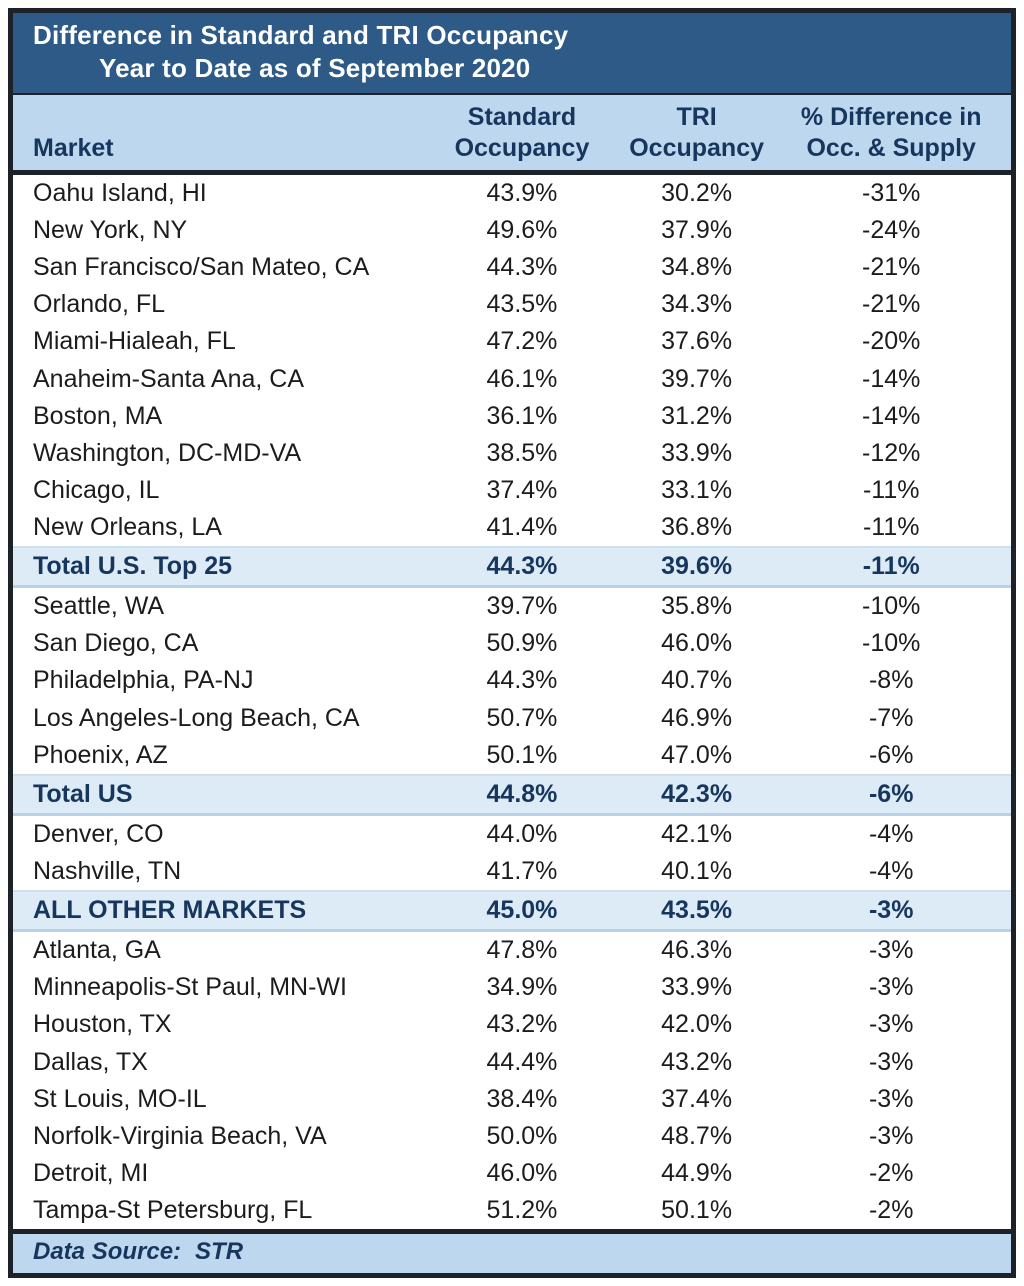 Image resolution: width=1024 pixels, height=1286 pixels. What do you see at coordinates (219, 1251) in the screenshot?
I see `data-source-value: STR` at bounding box center [219, 1251].